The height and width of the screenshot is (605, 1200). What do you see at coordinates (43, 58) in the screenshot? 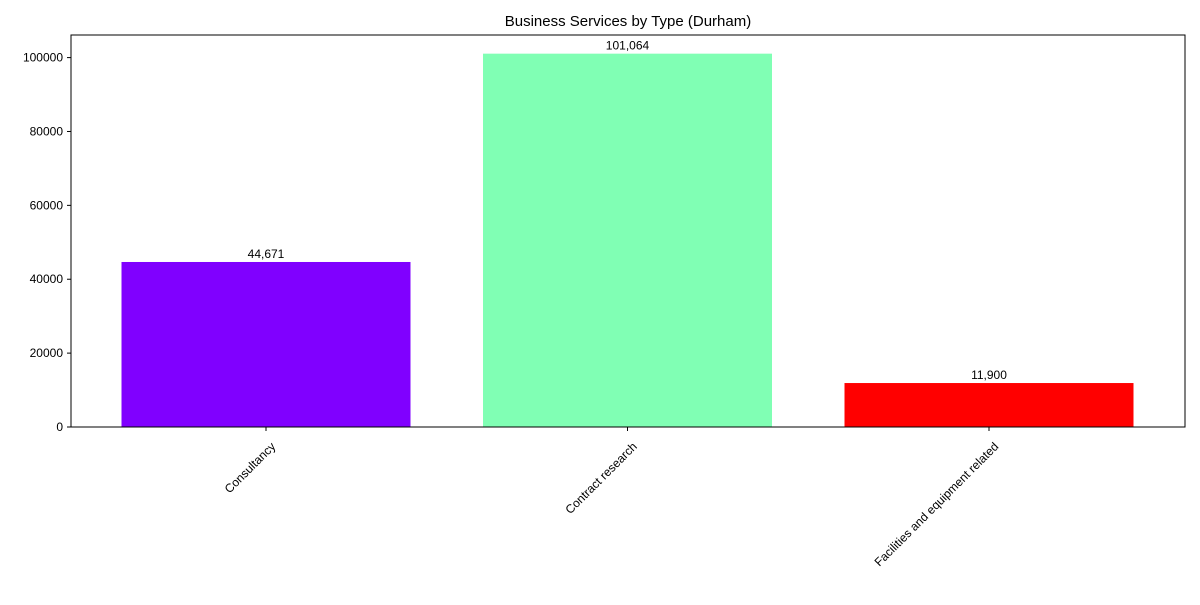
I see `y-tick-label: 100000` at bounding box center [43, 58].